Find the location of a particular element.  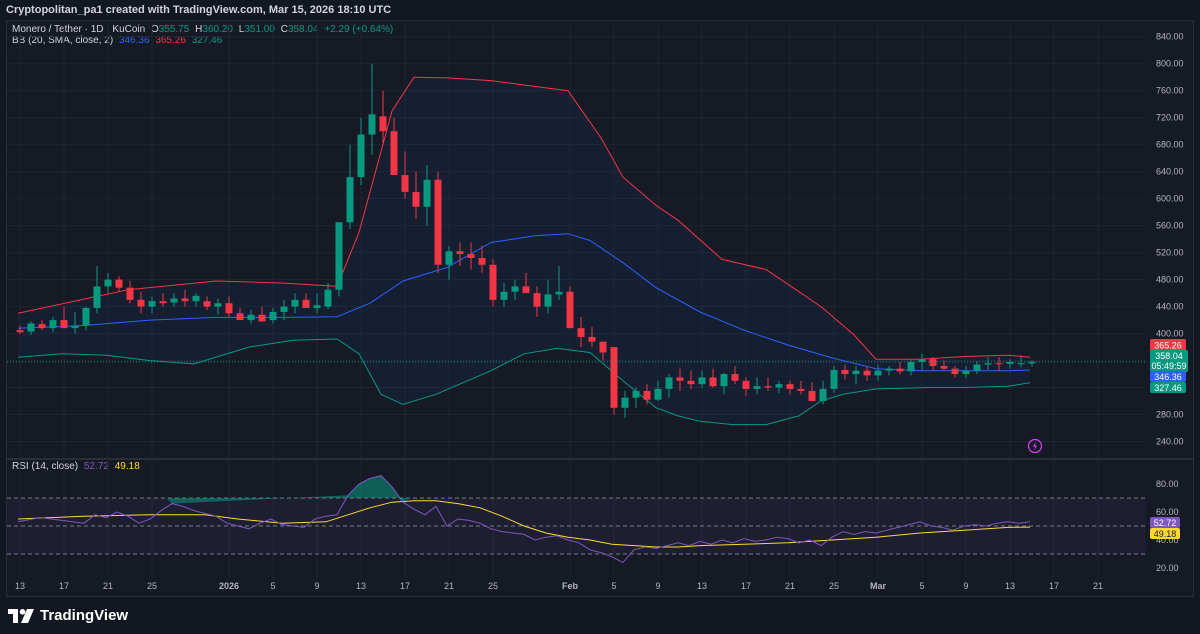

close-value: 358.04 is located at coordinates (303, 29).